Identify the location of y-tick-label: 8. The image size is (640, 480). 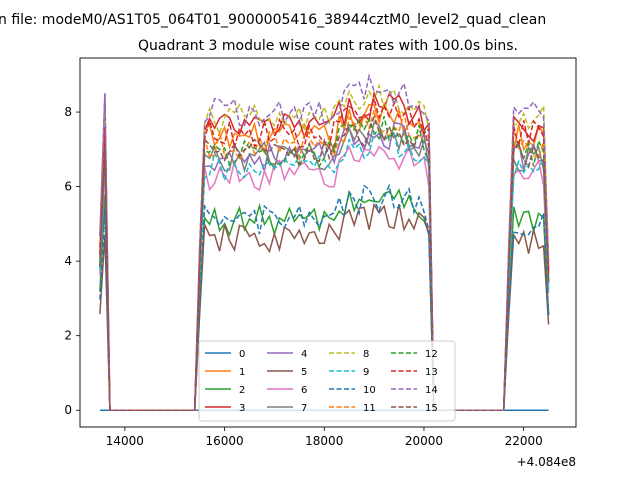
(68, 112).